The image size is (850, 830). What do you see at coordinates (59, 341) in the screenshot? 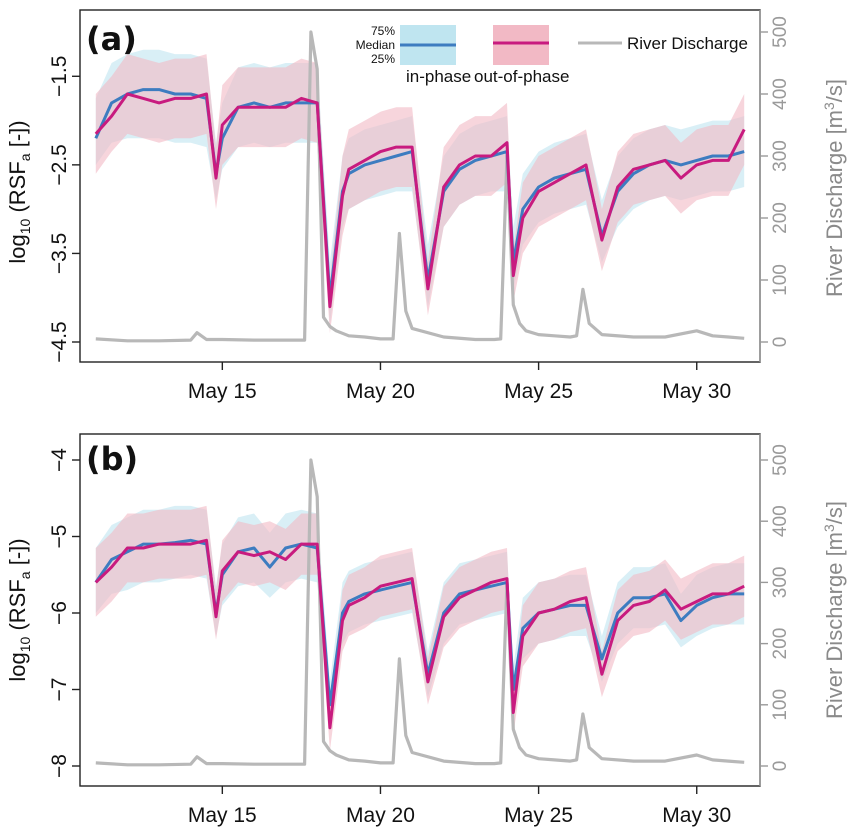
I see `y-tick-label: −4.5` at bounding box center [59, 341].